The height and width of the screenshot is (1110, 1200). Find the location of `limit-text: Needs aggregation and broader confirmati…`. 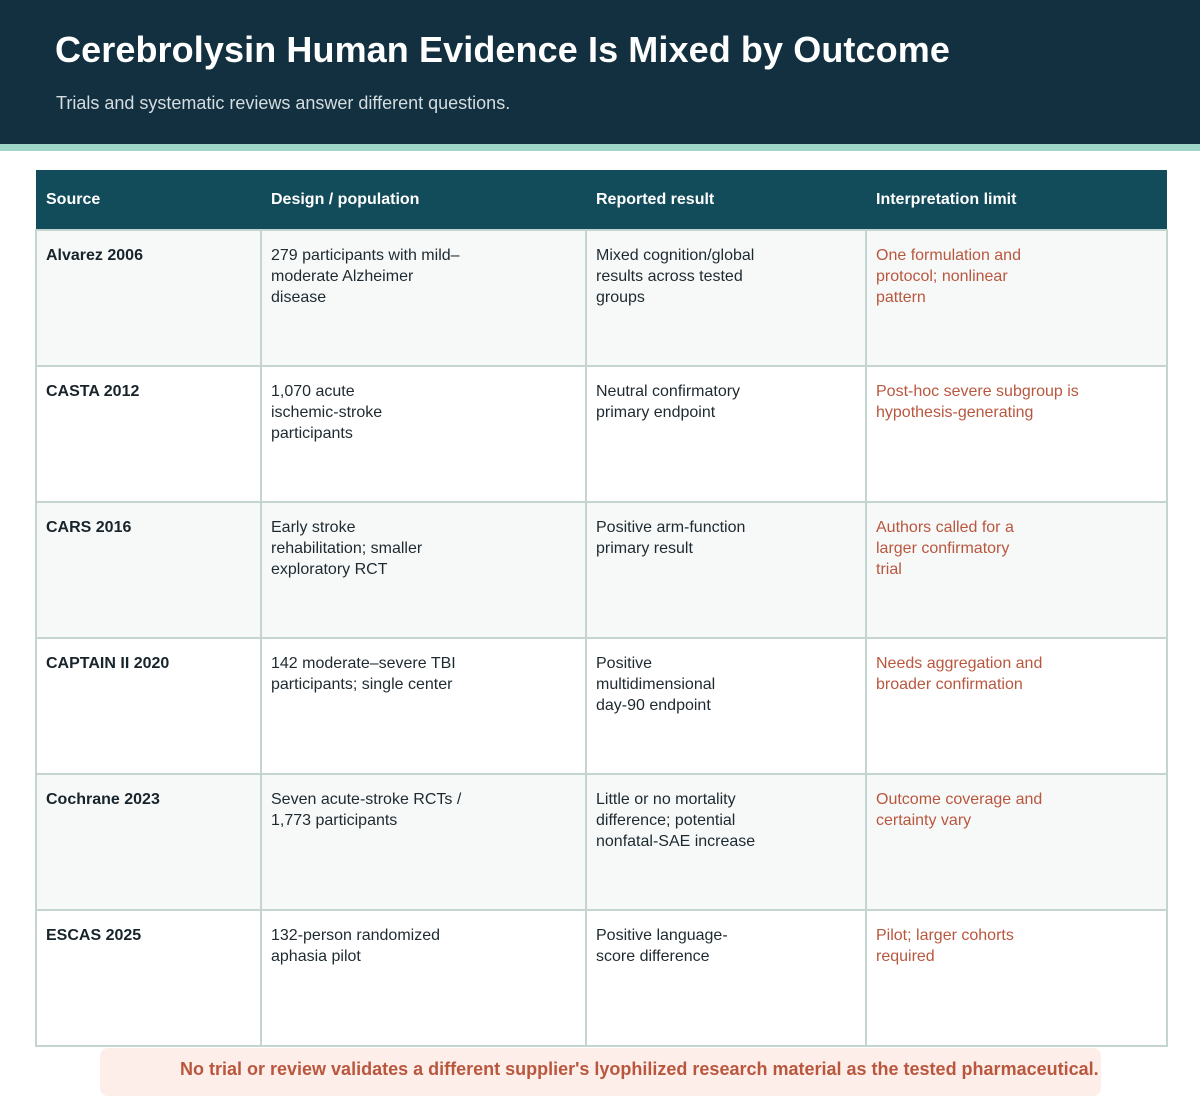

limit-text: Needs aggregation and broader confirmati… is located at coordinates (959, 674).